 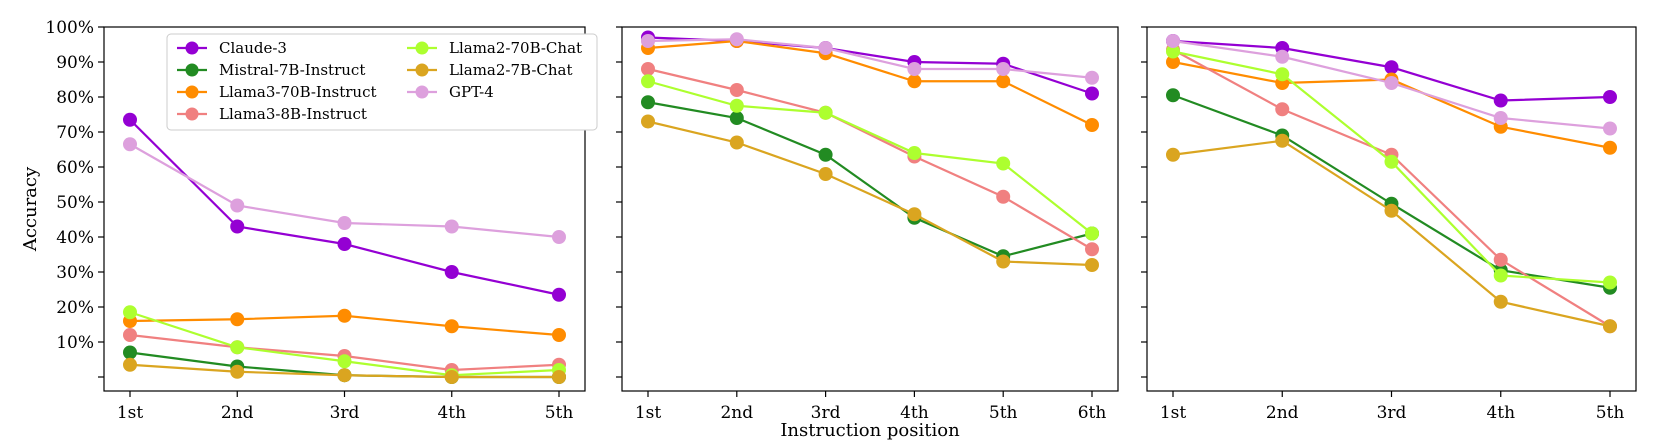 I want to click on series-llama3-8b-instruct, so click(x=870, y=159).